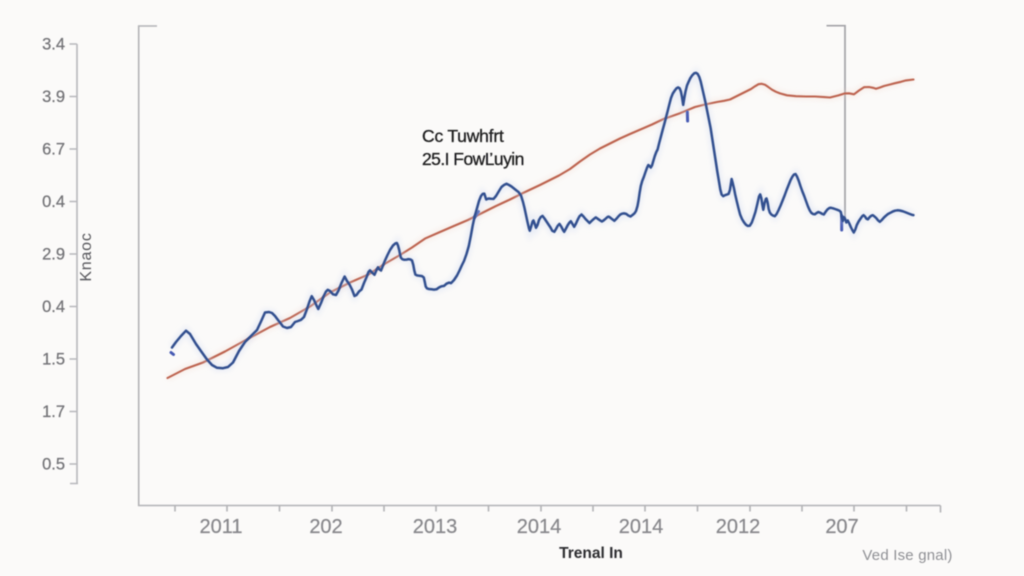 The image size is (1024, 576). What do you see at coordinates (53, 255) in the screenshot?
I see `svg-text: 2.9` at bounding box center [53, 255].